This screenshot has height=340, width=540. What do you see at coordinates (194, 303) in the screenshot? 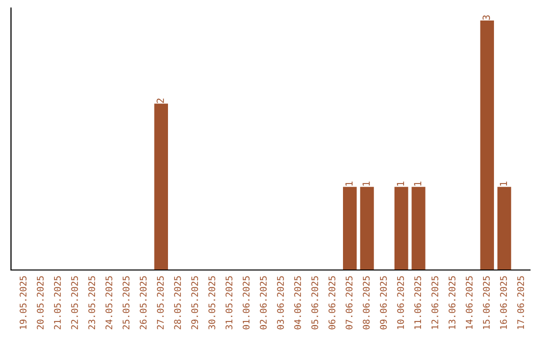
I see `x-tick-label: 29.05.2025` at bounding box center [194, 303].